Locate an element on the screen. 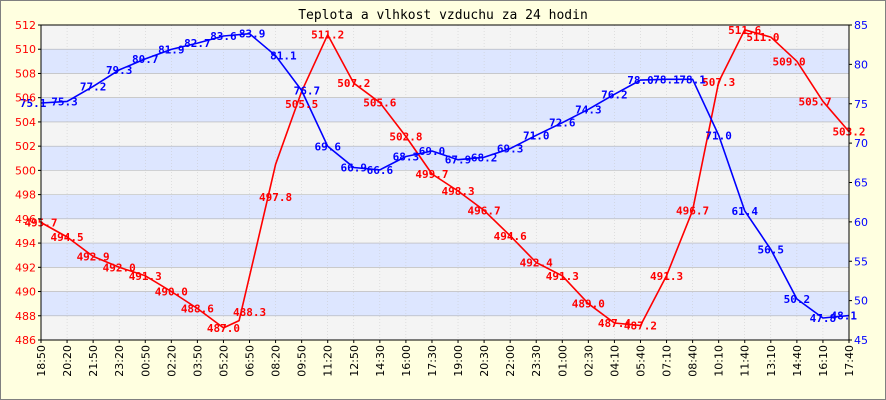 This screenshot has height=400, width=886. temperature-data-label: 499.7 is located at coordinates (431, 174).